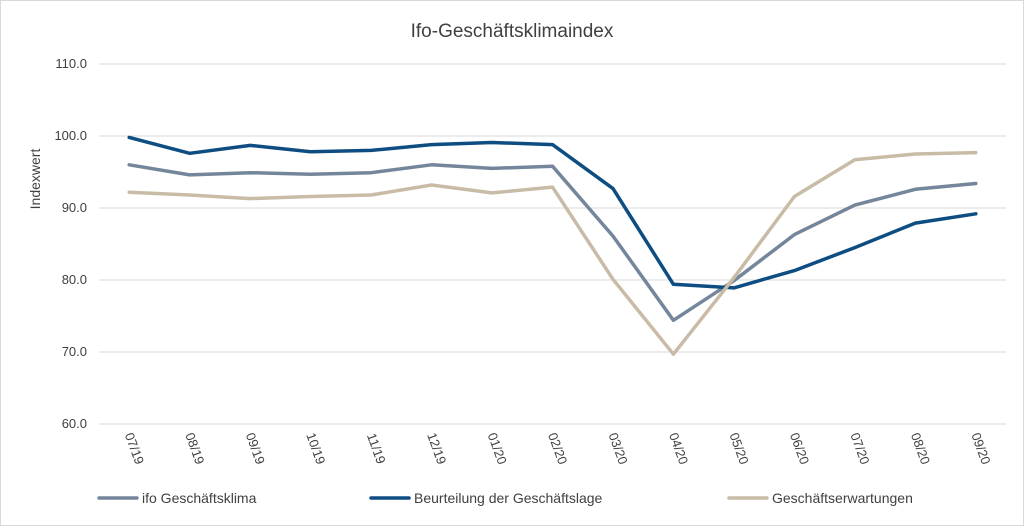 This screenshot has height=530, width=1024. I want to click on x-tick-label: 05/20, so click(739, 449).